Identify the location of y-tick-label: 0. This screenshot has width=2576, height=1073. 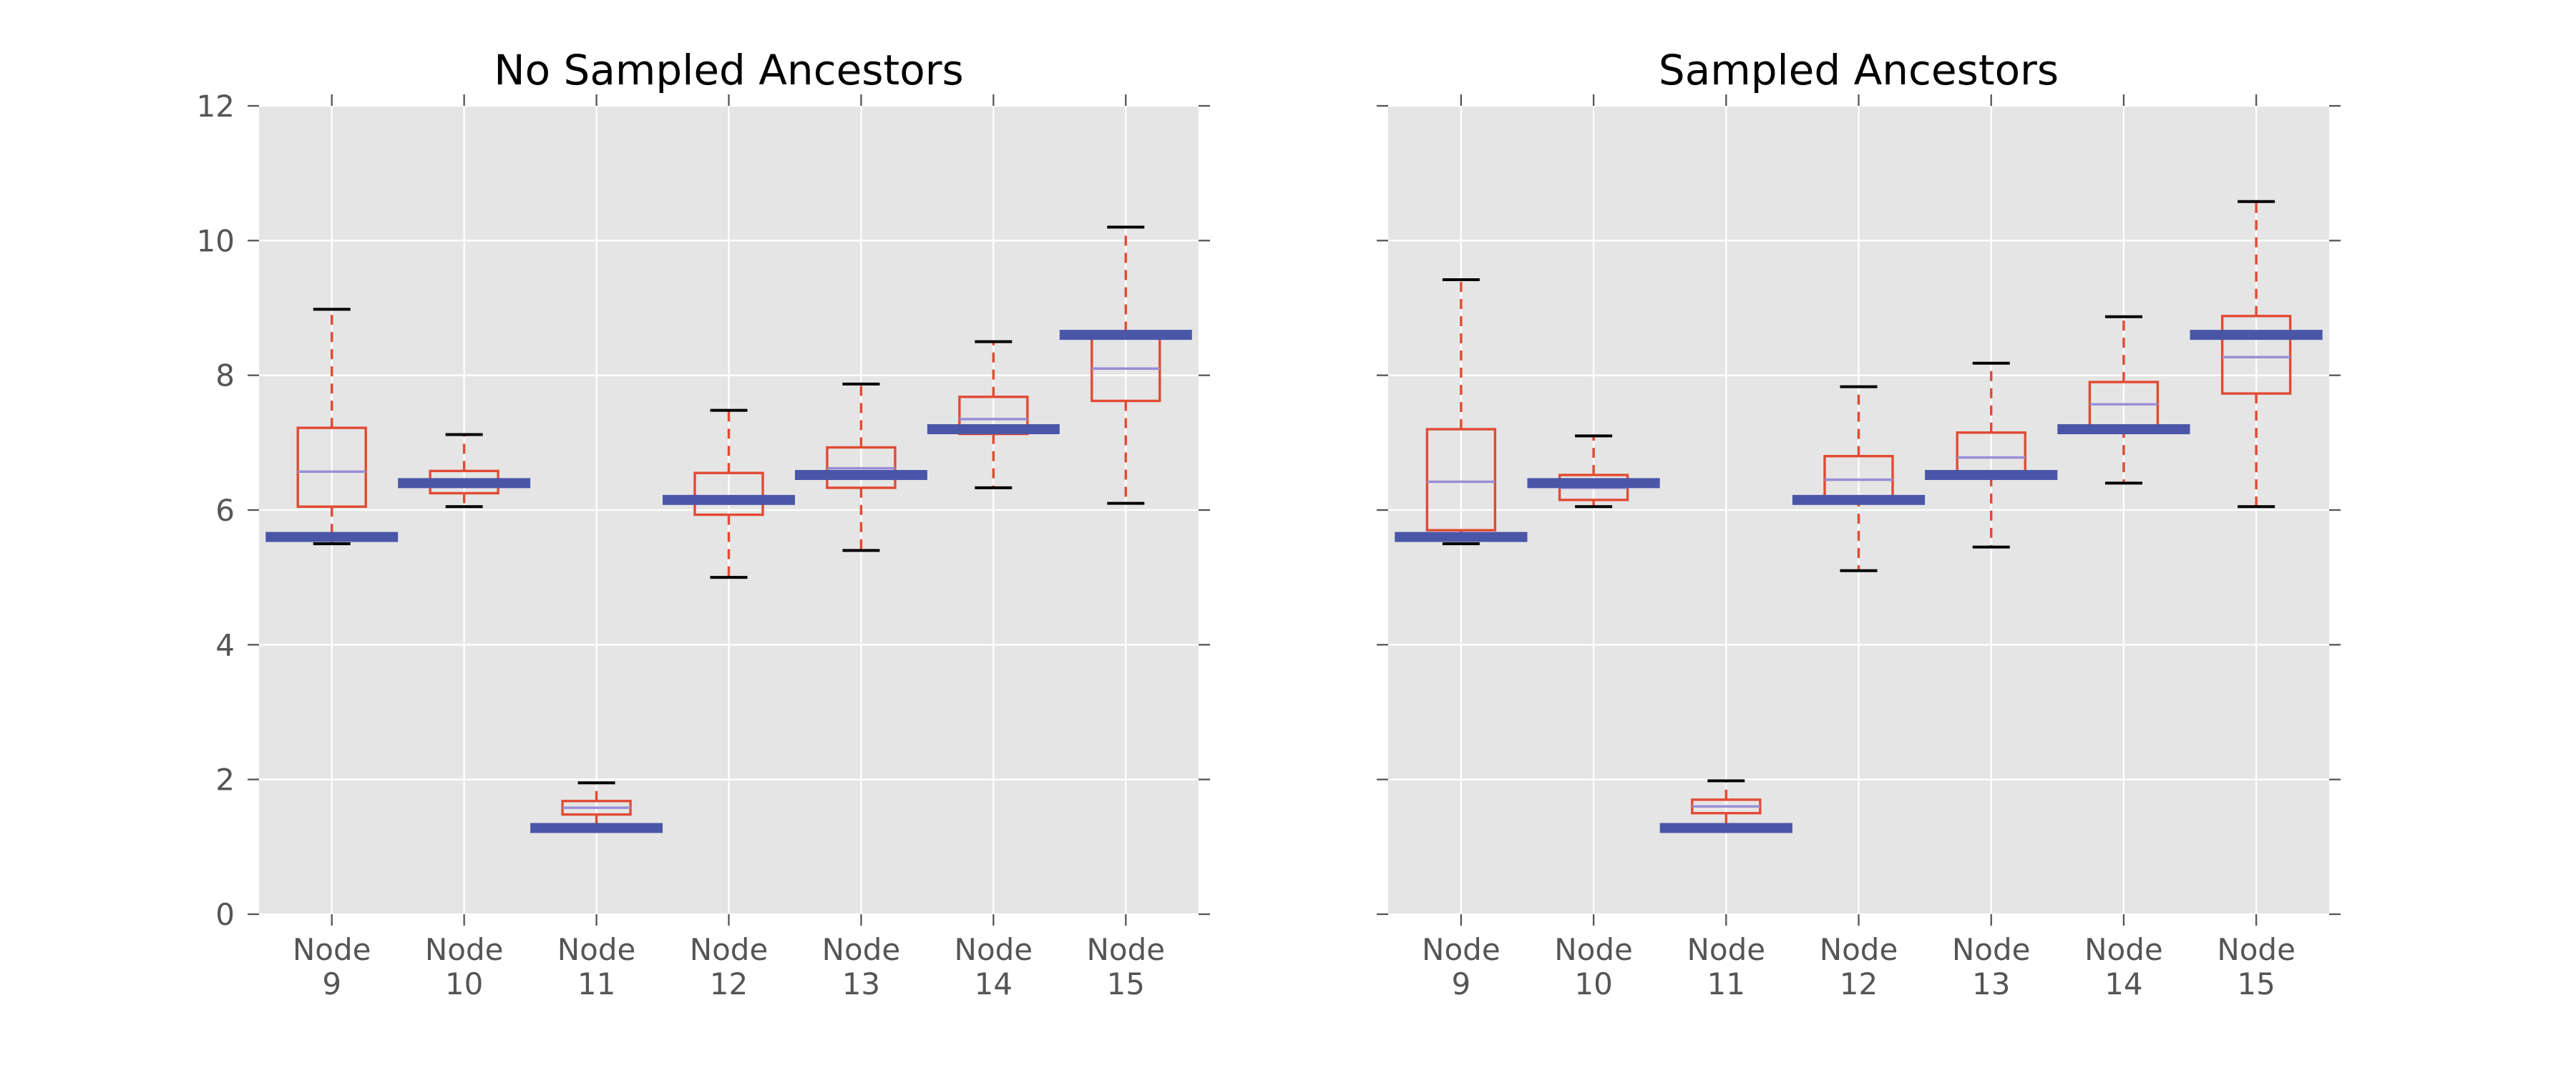
(225, 914).